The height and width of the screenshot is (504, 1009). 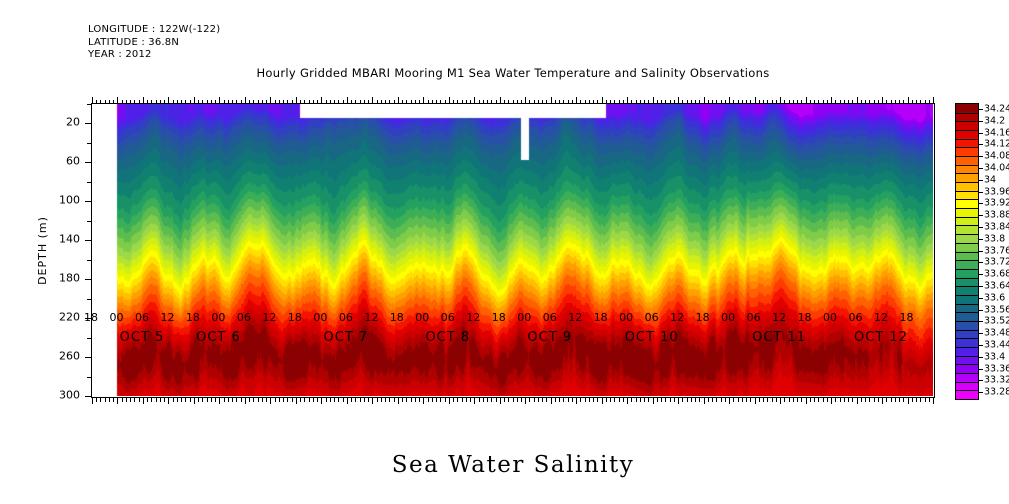 What do you see at coordinates (243, 317) in the screenshot?
I see `x-tick-label-hour: 06` at bounding box center [243, 317].